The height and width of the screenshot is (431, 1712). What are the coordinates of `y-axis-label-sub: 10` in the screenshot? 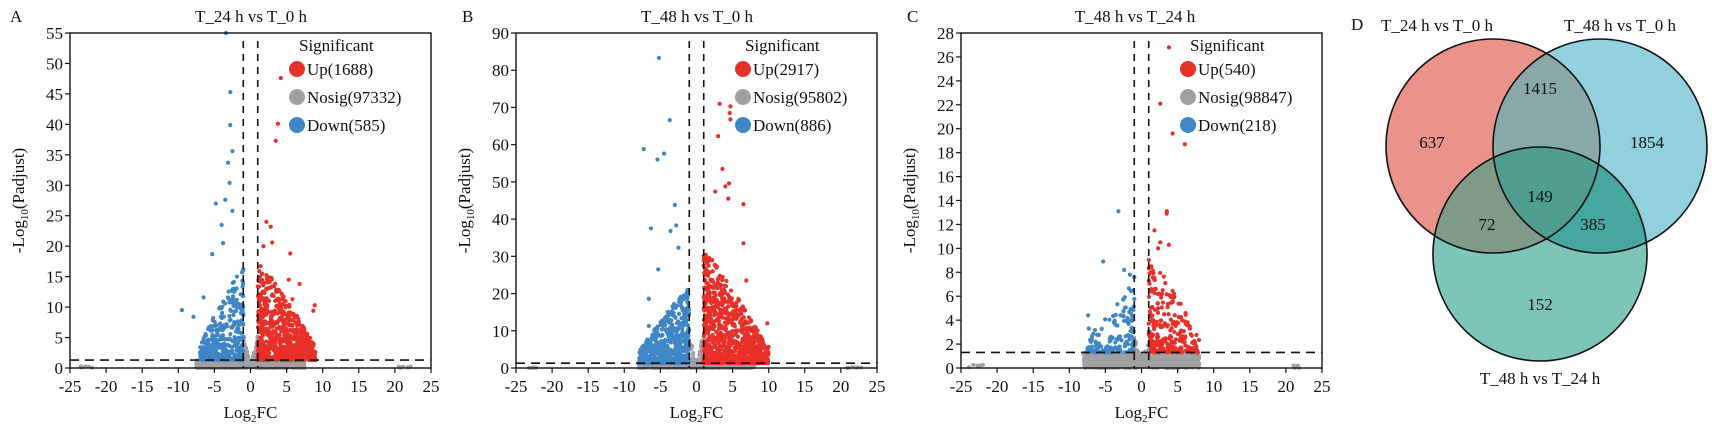 It's located at (25, 215).